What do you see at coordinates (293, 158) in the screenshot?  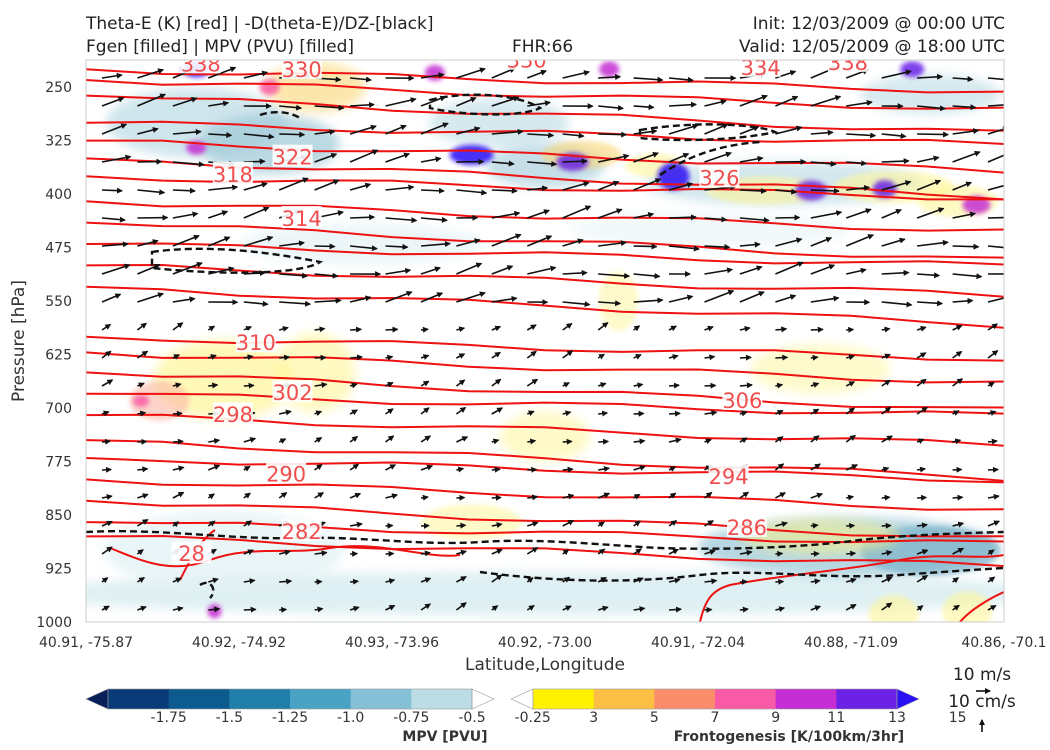 I see `theta-e-label: 322` at bounding box center [293, 158].